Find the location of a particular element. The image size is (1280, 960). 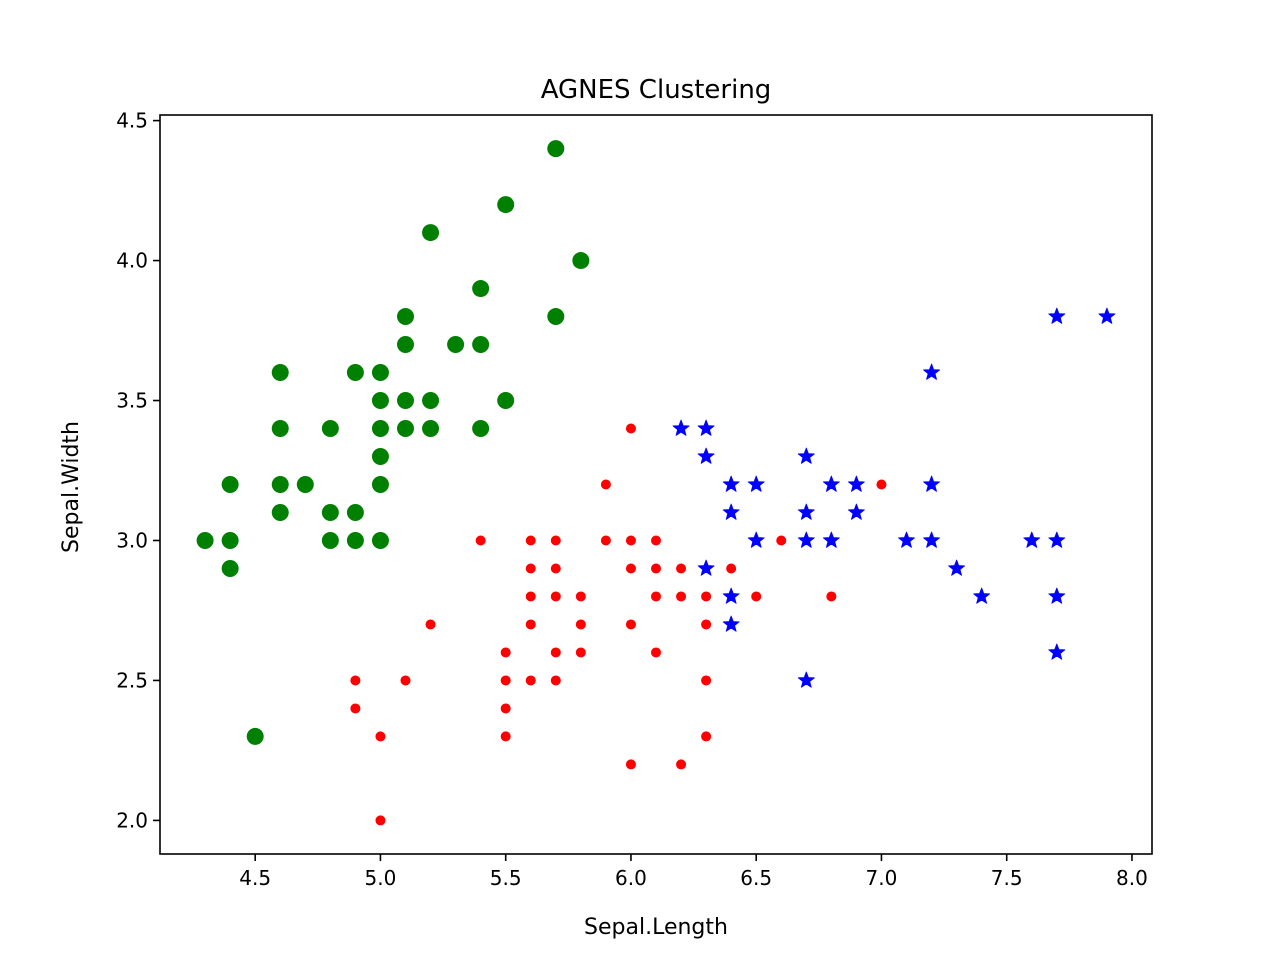

y-axis: 2.0 2.5 3.0 3.5 4.0 4.5 is located at coordinates (138, 470).